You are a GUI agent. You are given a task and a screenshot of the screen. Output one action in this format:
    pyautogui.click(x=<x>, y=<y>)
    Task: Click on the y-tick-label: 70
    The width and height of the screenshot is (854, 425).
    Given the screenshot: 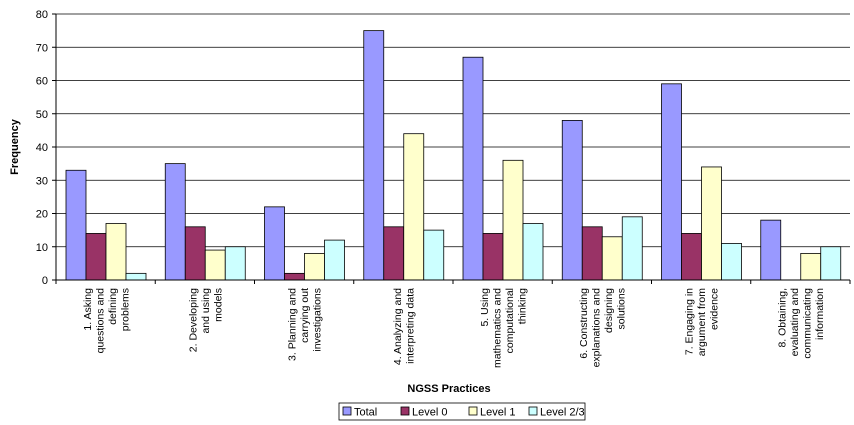 What is the action you would take?
    pyautogui.click(x=42, y=48)
    